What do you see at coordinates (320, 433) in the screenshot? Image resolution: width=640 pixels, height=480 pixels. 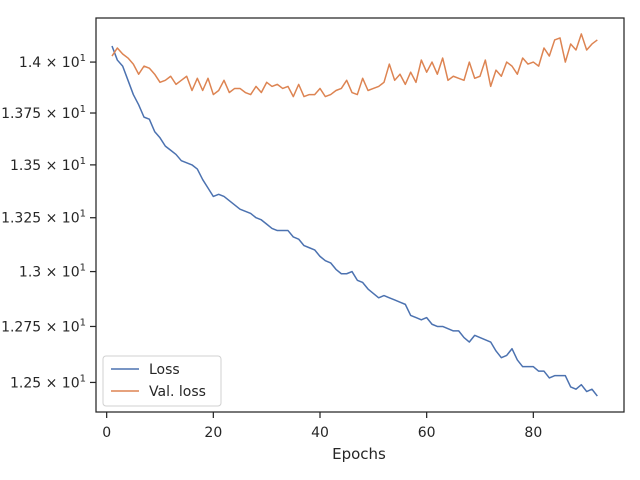 I see `x-tick-label: 40` at bounding box center [320, 433].